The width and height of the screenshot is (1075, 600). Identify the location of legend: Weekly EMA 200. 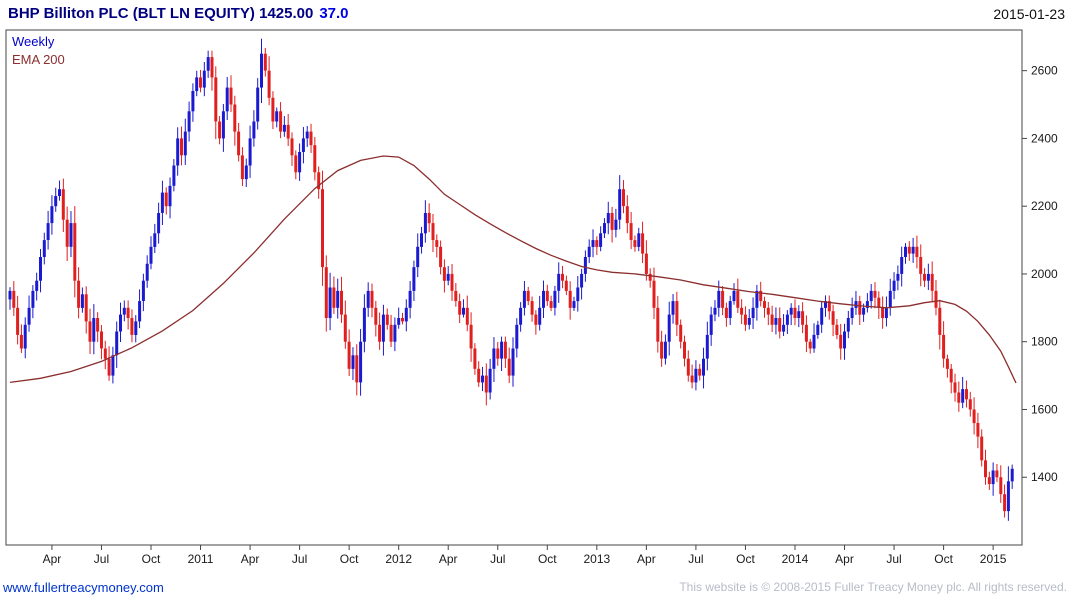
(38, 51).